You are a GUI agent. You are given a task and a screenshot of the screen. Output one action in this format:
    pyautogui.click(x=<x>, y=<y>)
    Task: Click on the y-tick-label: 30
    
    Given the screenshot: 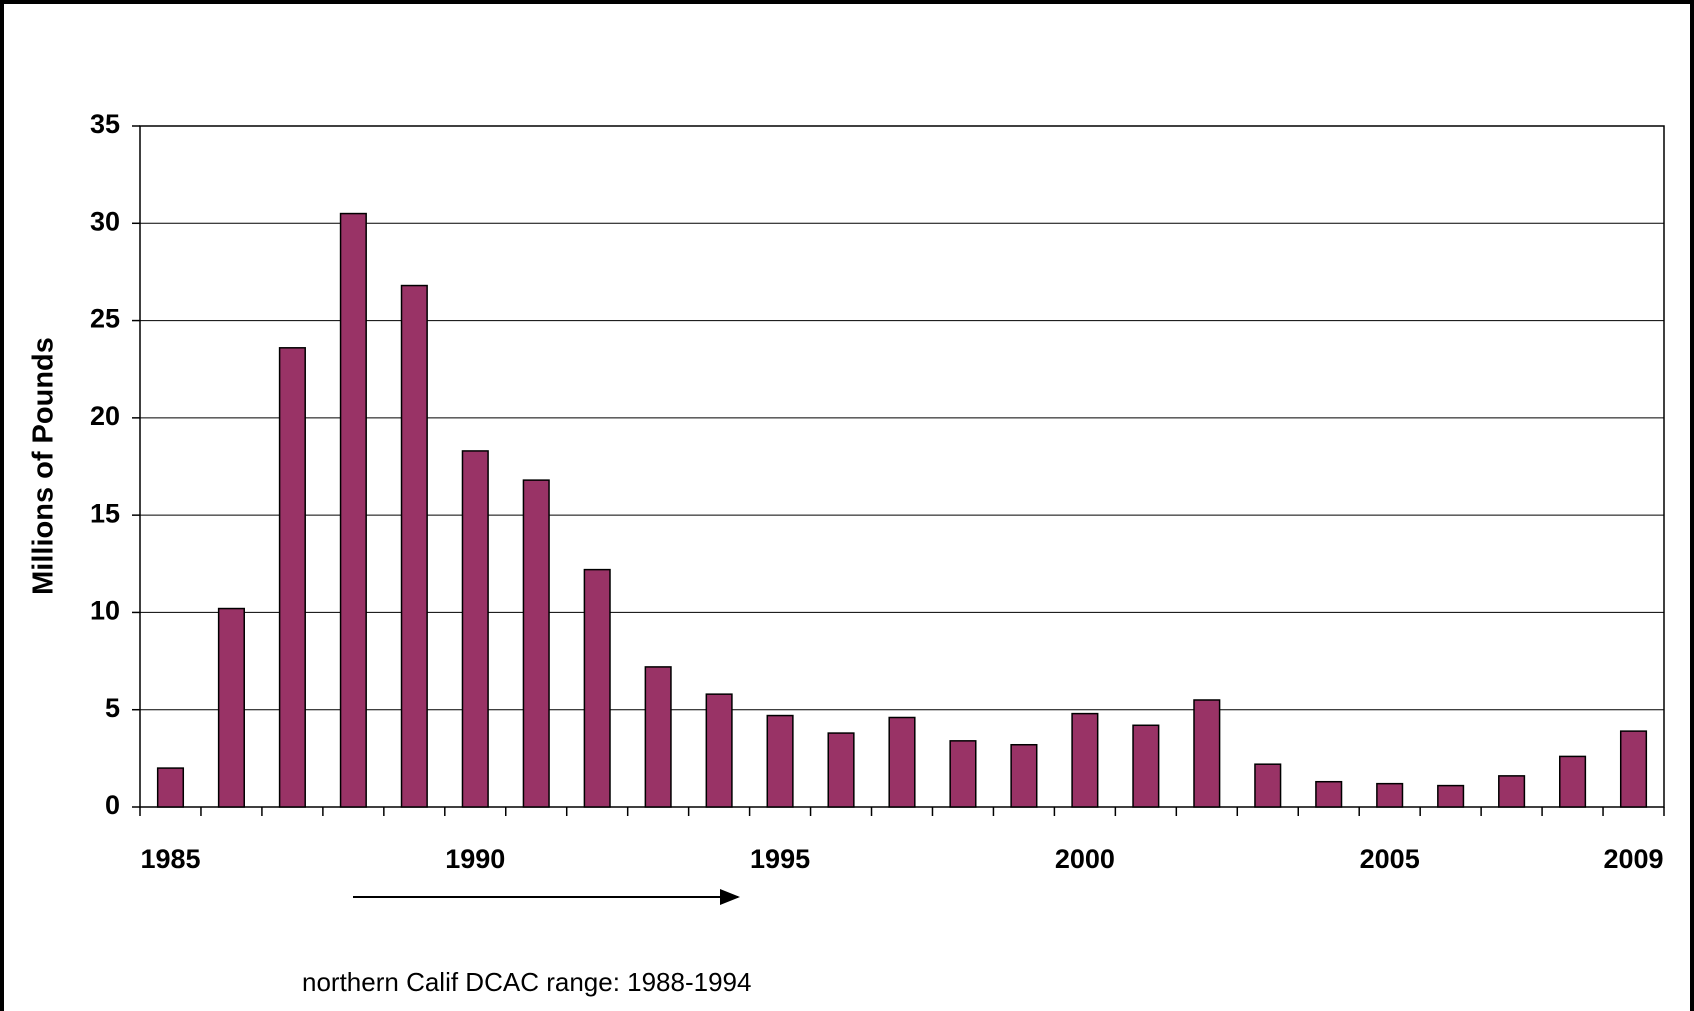 What is the action you would take?
    pyautogui.click(x=105, y=221)
    